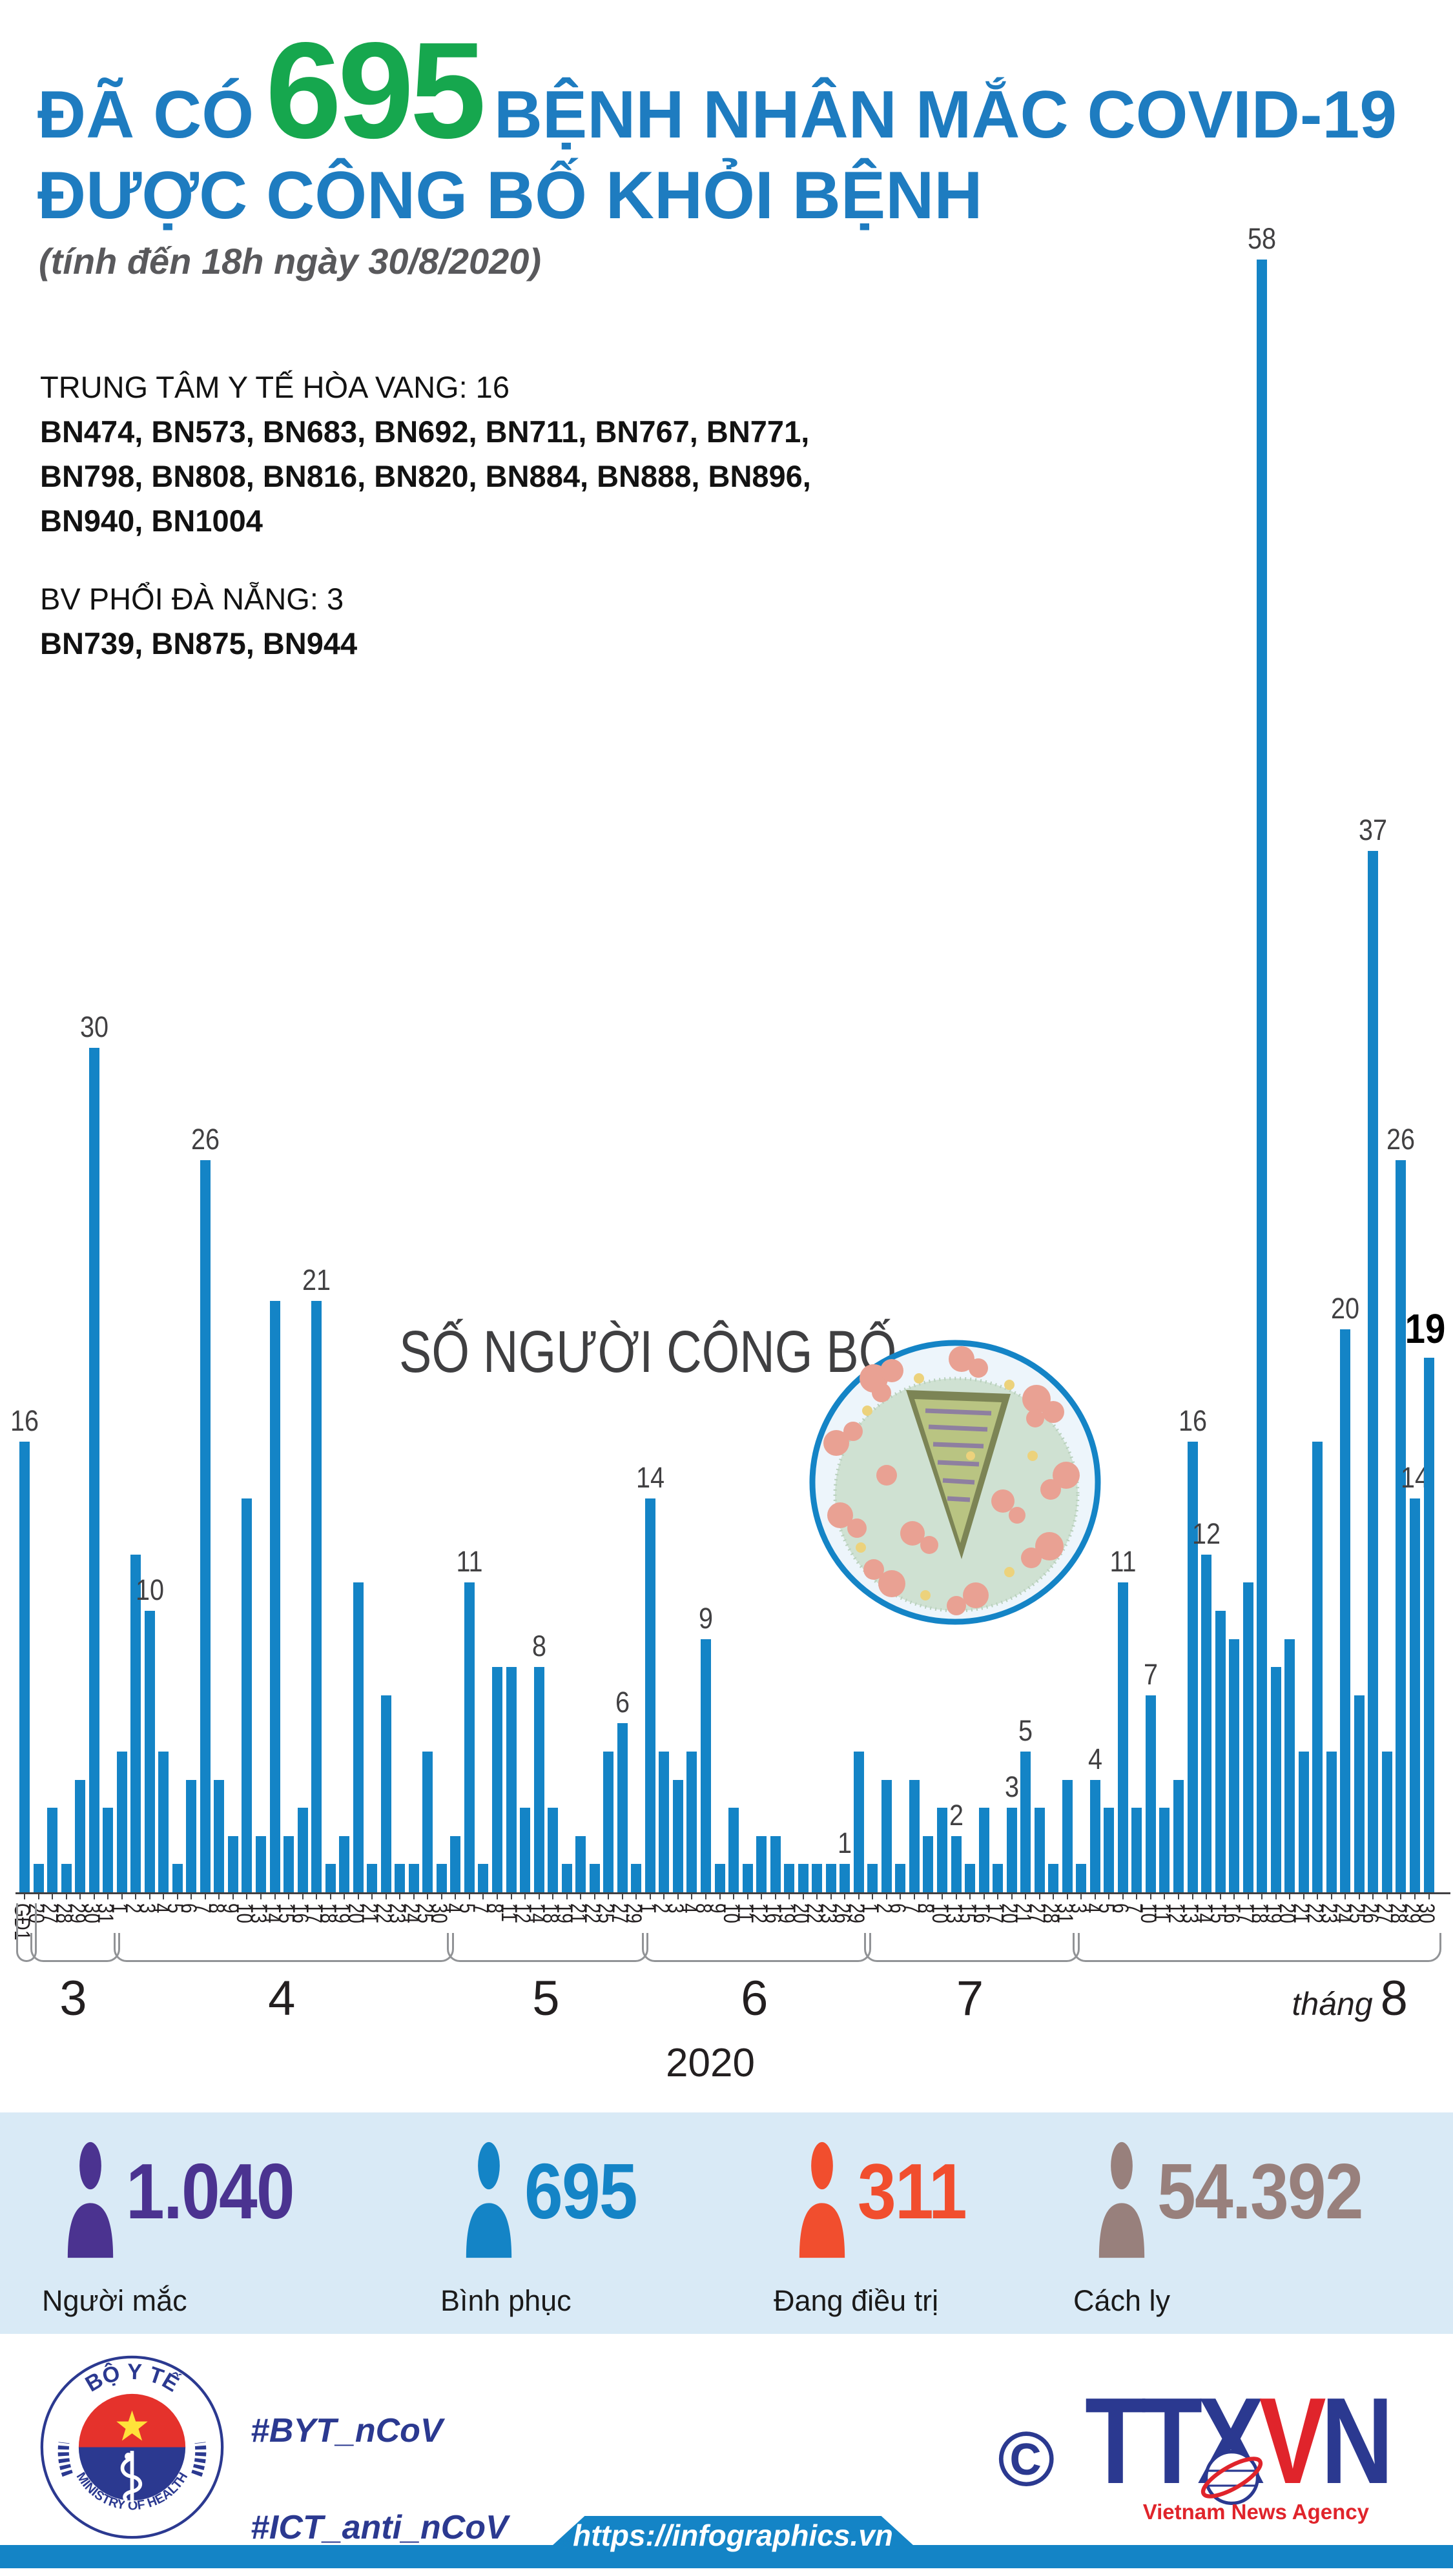 Image resolution: width=1453 pixels, height=2576 pixels. What do you see at coordinates (581, 2191) in the screenshot?
I see `stat-recovered-value: 695` at bounding box center [581, 2191].